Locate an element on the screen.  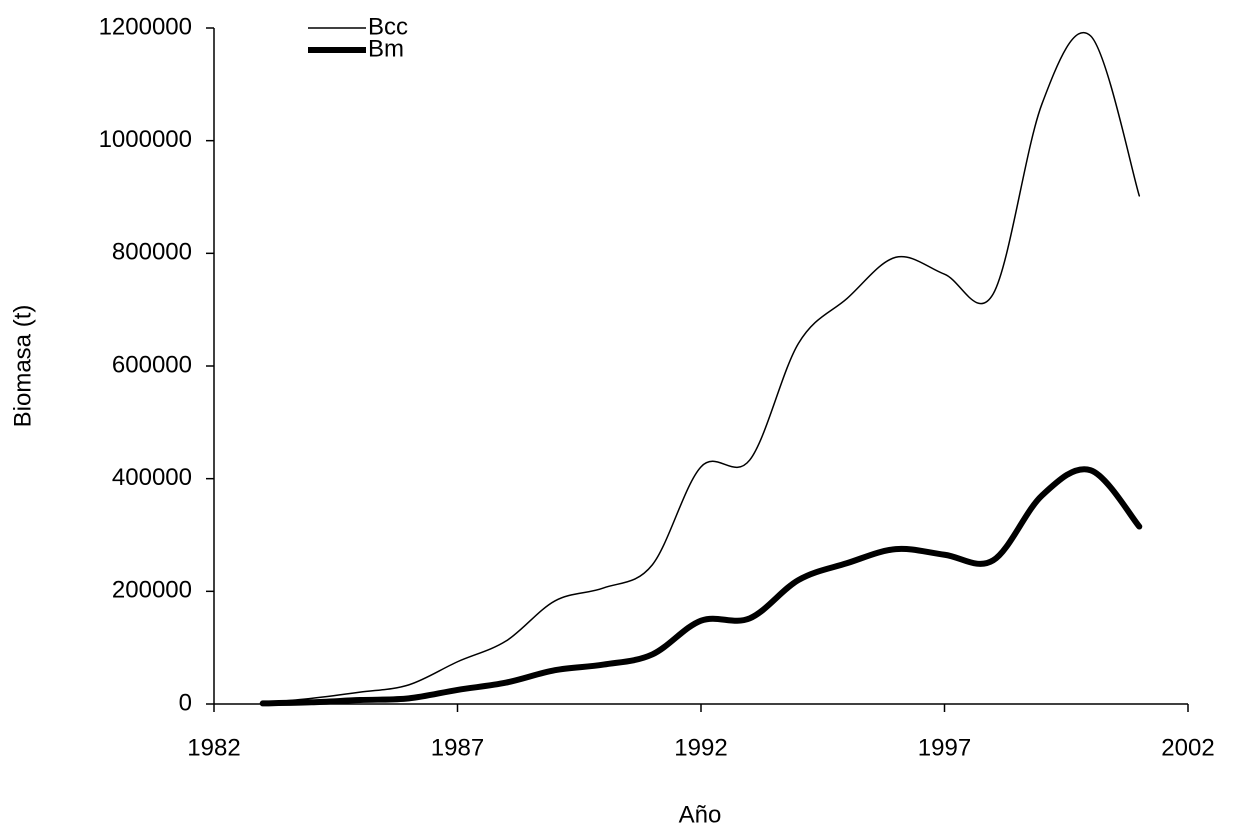
y-tick-label: 1000000 is located at coordinates (145, 139).